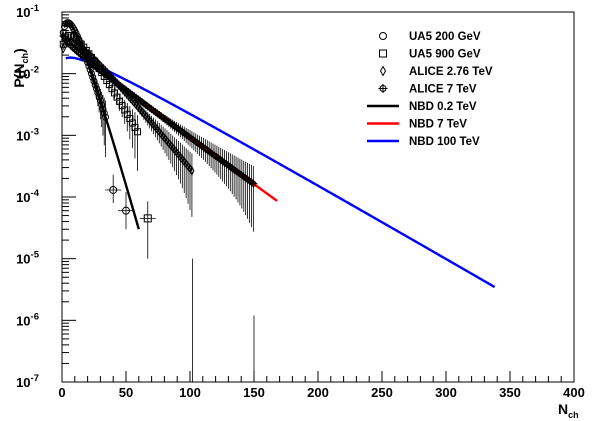  I want to click on y-tick-label: 10⁻⁴, so click(28, 196).